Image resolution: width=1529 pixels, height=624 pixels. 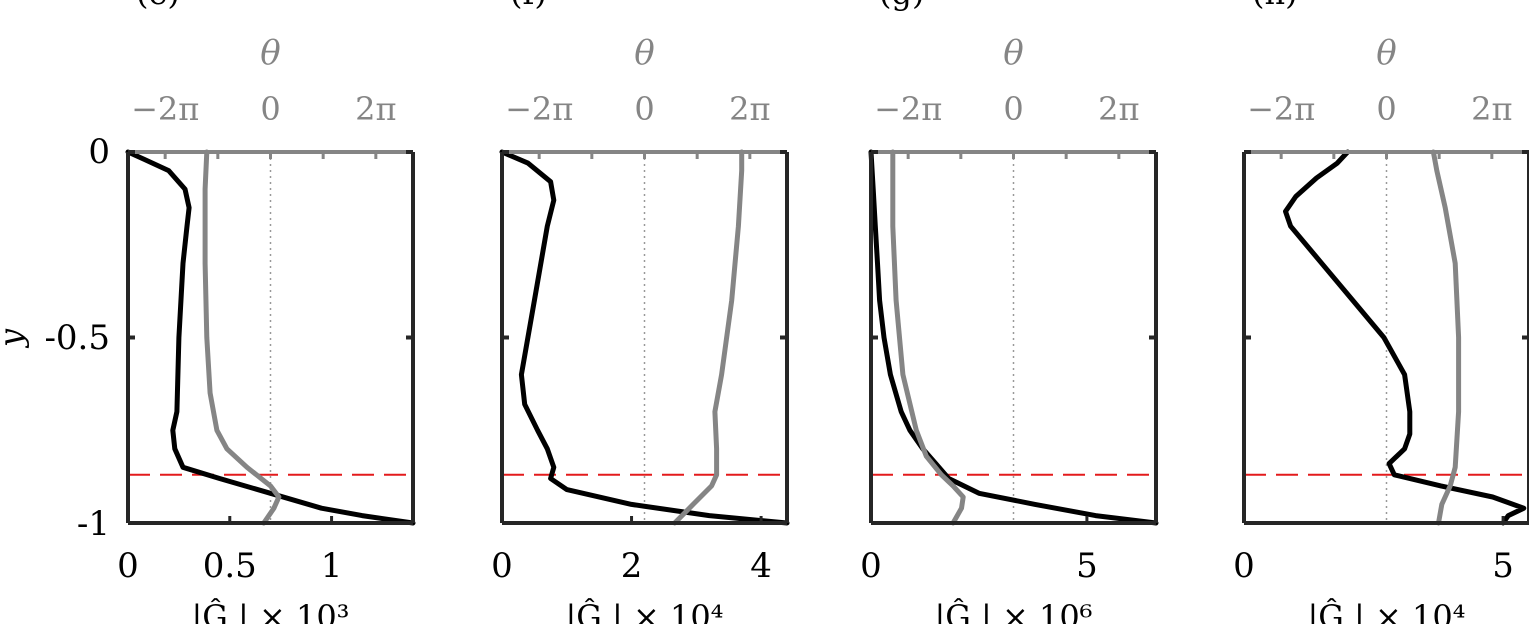 I want to click on y-tick-label-mid: -0.5, so click(x=77, y=338).